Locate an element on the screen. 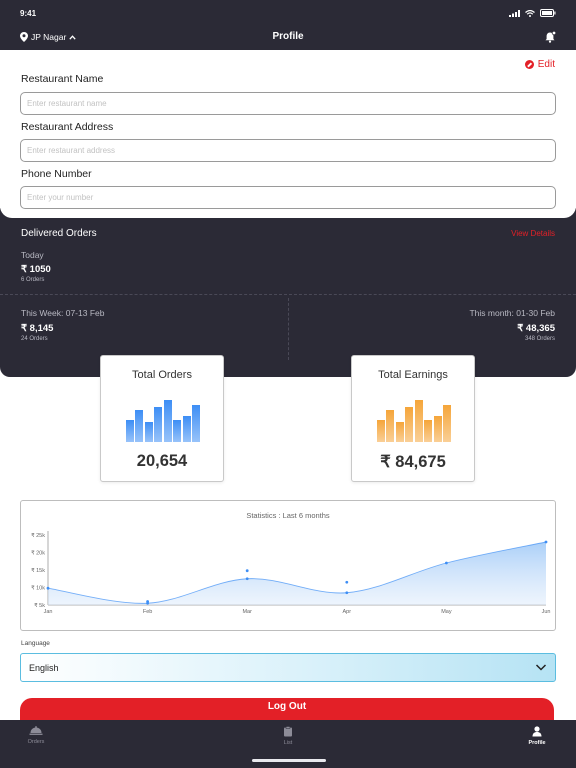 The image size is (576, 768). series-line is located at coordinates (297, 572).